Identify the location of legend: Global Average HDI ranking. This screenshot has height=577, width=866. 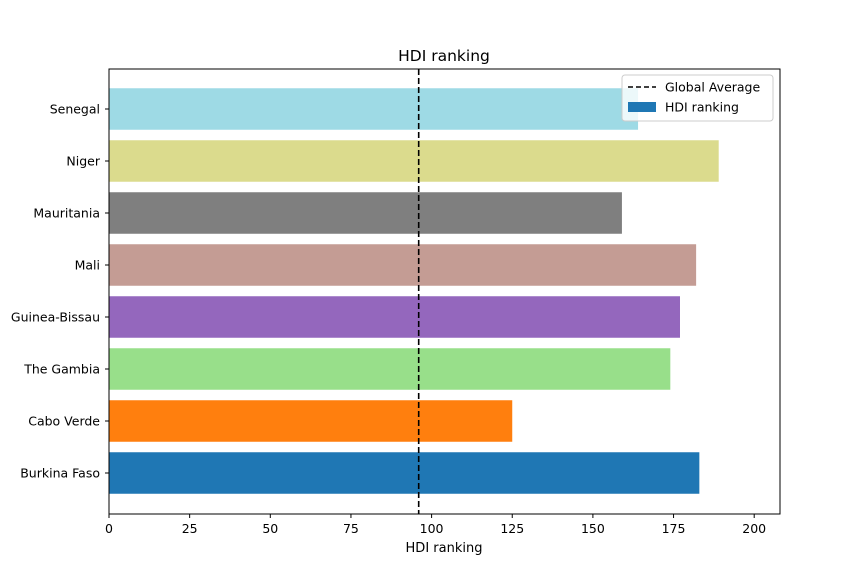
(697, 98).